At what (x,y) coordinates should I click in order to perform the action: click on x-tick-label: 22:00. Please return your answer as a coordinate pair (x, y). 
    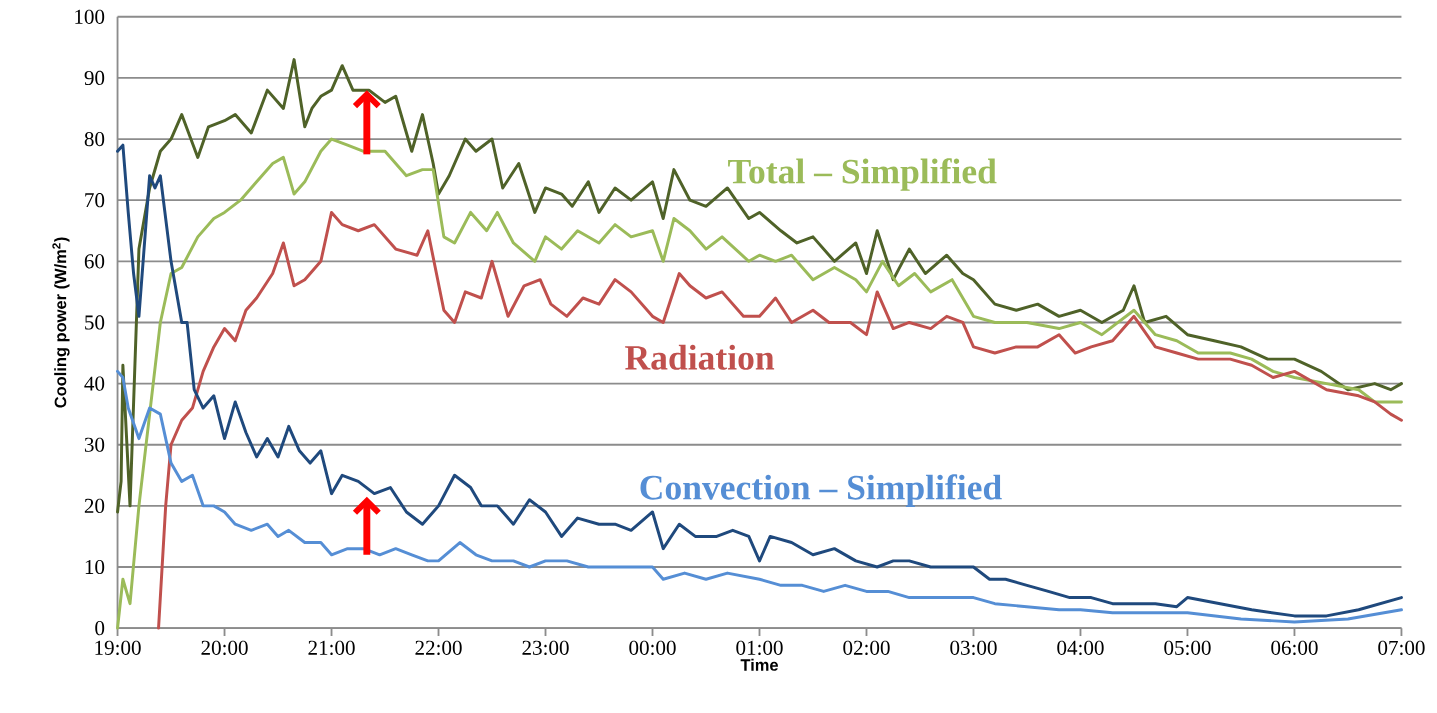
    Looking at the image, I should click on (438, 647).